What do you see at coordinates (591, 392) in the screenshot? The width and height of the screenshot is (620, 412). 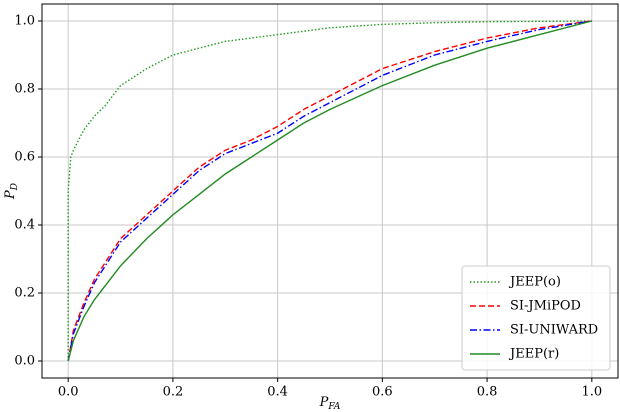 I see `x-tick-label: 1.0` at bounding box center [591, 392].